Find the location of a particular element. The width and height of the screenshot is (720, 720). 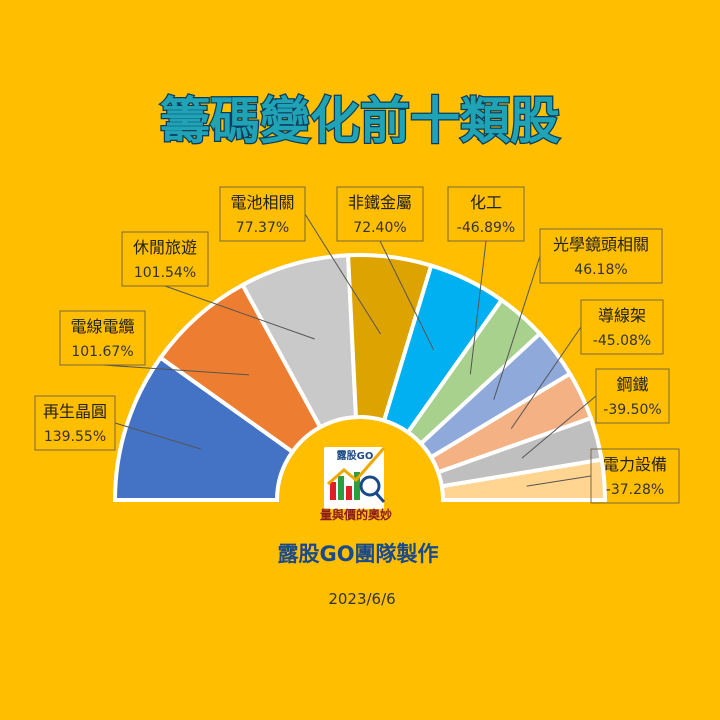

data-label-3: 休閒旅遊 101.54% is located at coordinates (165, 259).